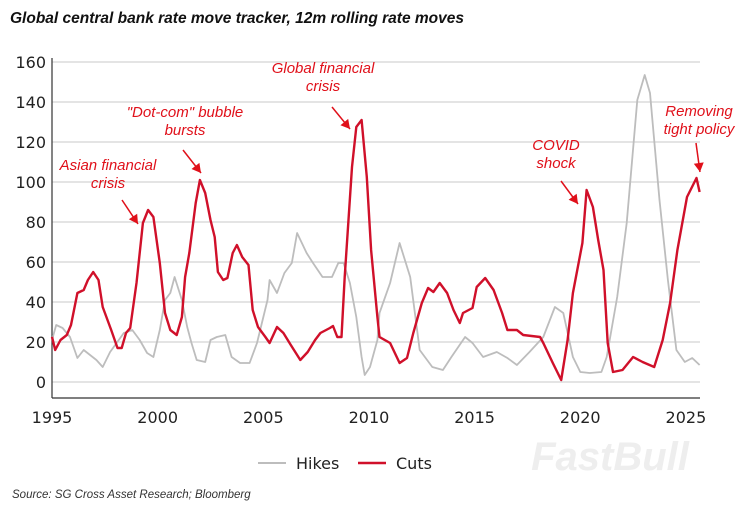 This screenshot has width=749, height=512. I want to click on y-tick-label: 60, so click(36, 262).